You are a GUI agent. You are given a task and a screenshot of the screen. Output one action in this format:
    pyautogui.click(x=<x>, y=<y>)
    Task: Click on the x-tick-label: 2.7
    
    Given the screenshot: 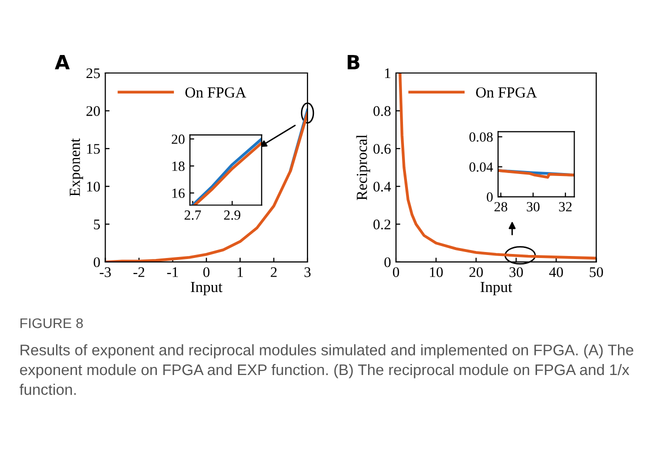 What is the action you would take?
    pyautogui.click(x=192, y=215)
    